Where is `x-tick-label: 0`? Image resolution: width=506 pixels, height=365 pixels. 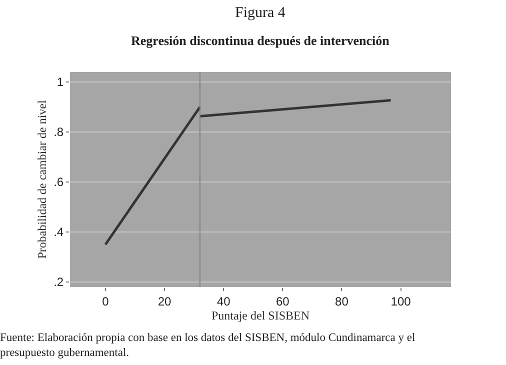 x-tick-label: 0 is located at coordinates (106, 301).